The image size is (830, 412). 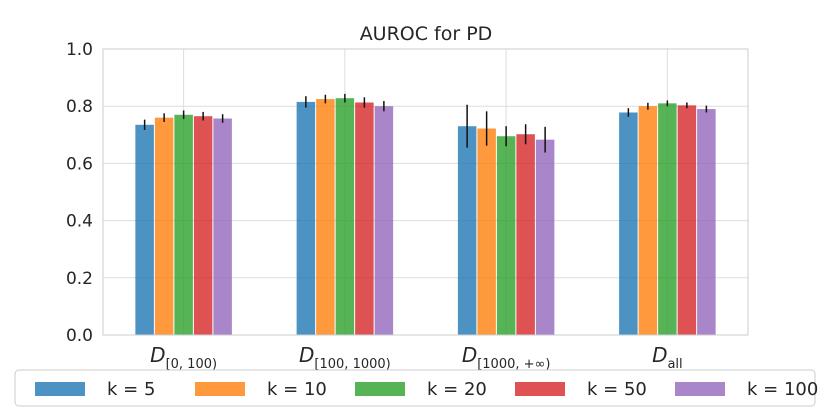 I want to click on legend-label: k = 20, so click(x=457, y=389).